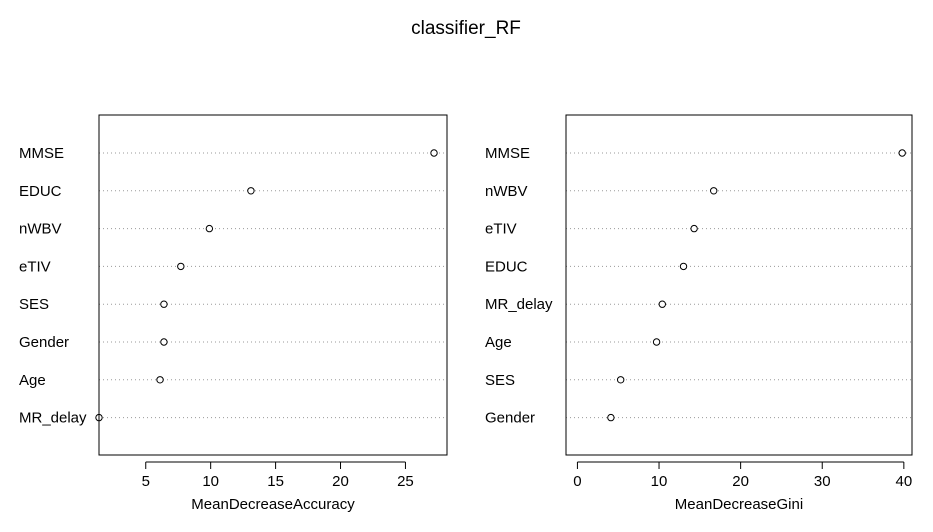 The height and width of the screenshot is (532, 933). Describe the element at coordinates (273, 504) in the screenshot. I see `x-axis-label: MeanDecreaseAccuracy` at that location.